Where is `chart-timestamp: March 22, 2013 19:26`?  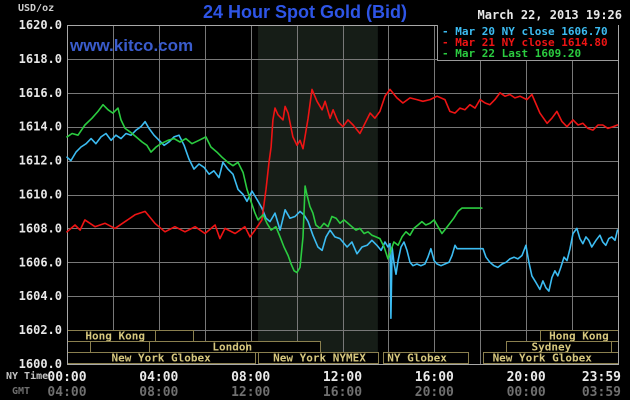
chart-timestamp: March 22, 2013 19:26 is located at coordinates (550, 15).